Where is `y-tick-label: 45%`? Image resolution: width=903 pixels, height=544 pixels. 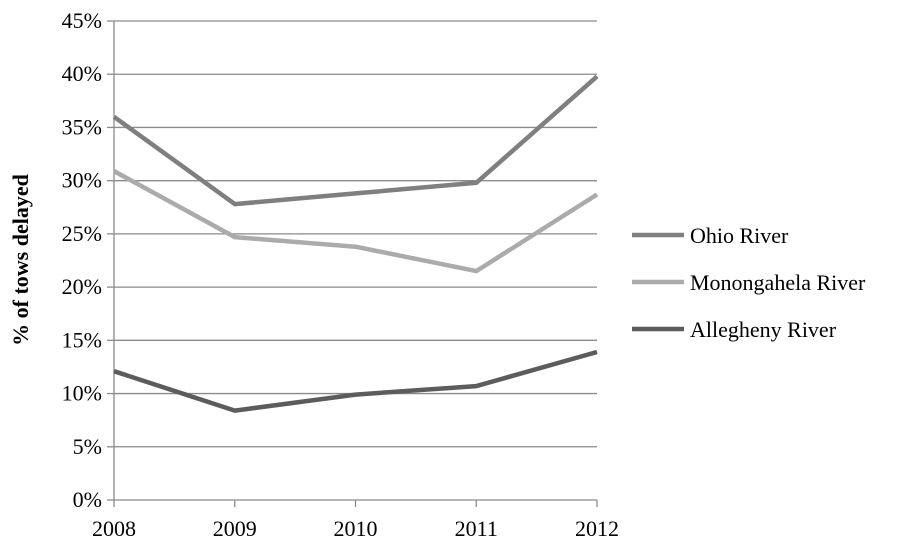
y-tick-label: 45% is located at coordinates (82, 20).